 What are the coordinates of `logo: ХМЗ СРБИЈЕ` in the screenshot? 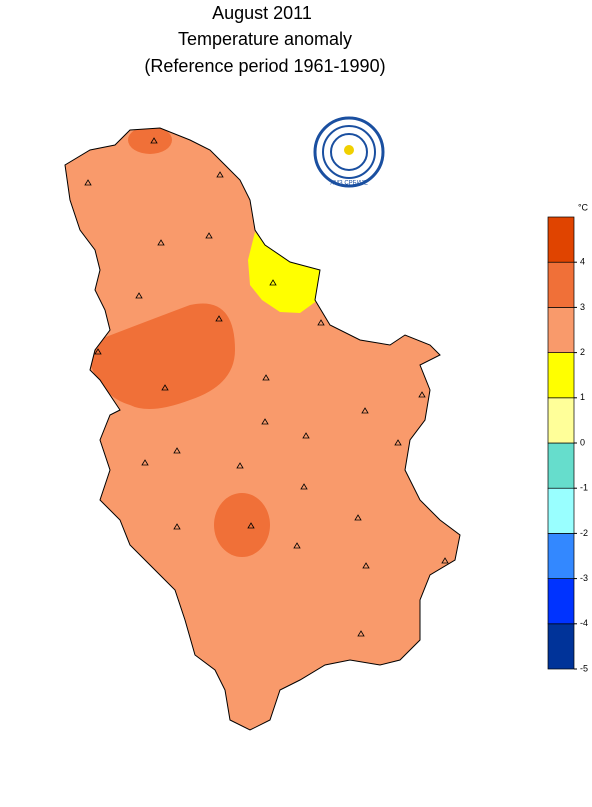 It's located at (349, 152).